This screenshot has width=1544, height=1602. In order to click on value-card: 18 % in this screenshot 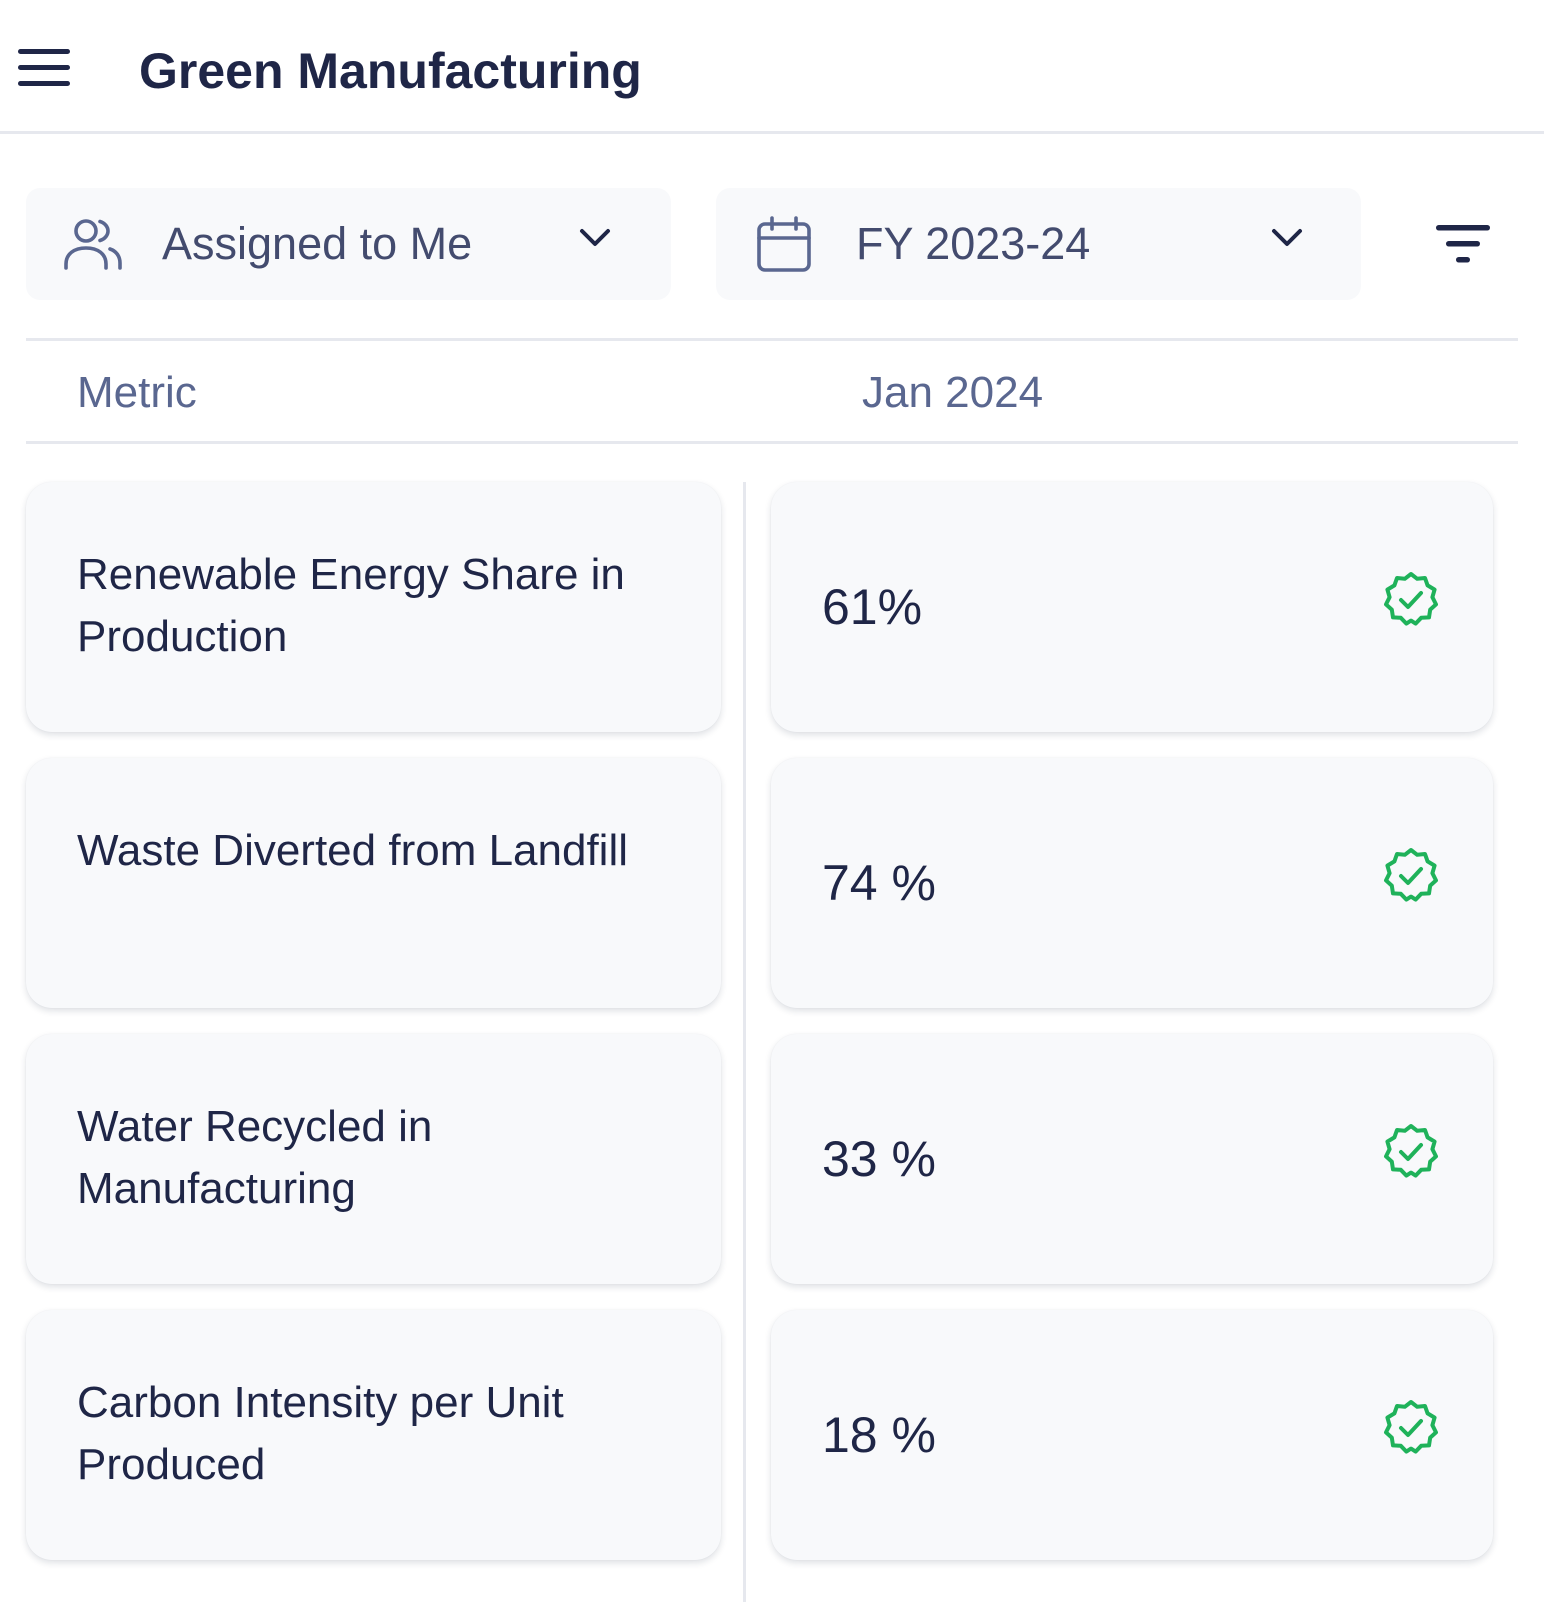, I will do `click(1132, 1435)`.